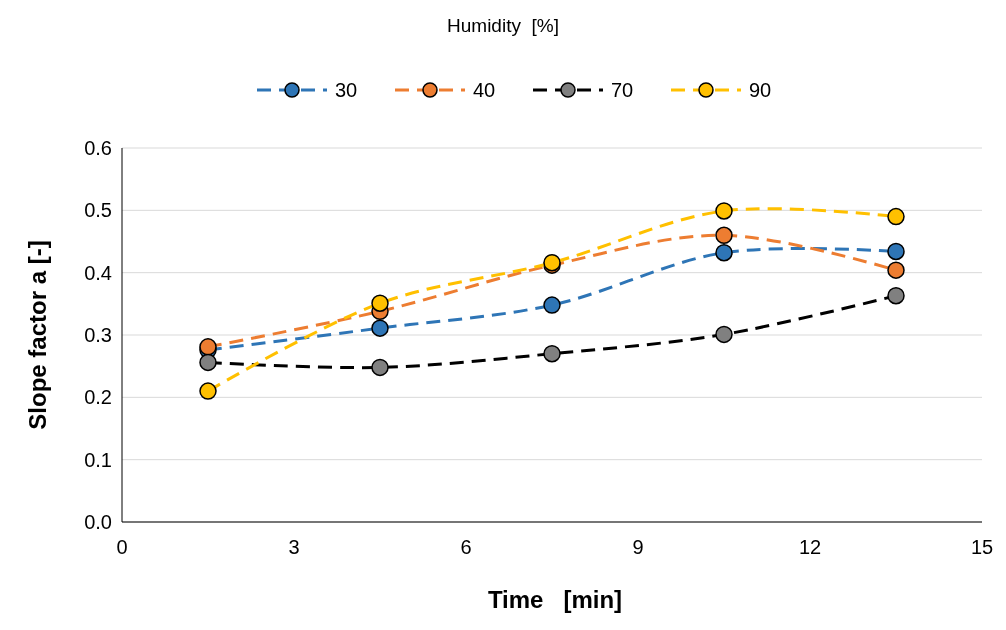  Describe the element at coordinates (98, 397) in the screenshot. I see `y-tick-label: 0.2` at that location.